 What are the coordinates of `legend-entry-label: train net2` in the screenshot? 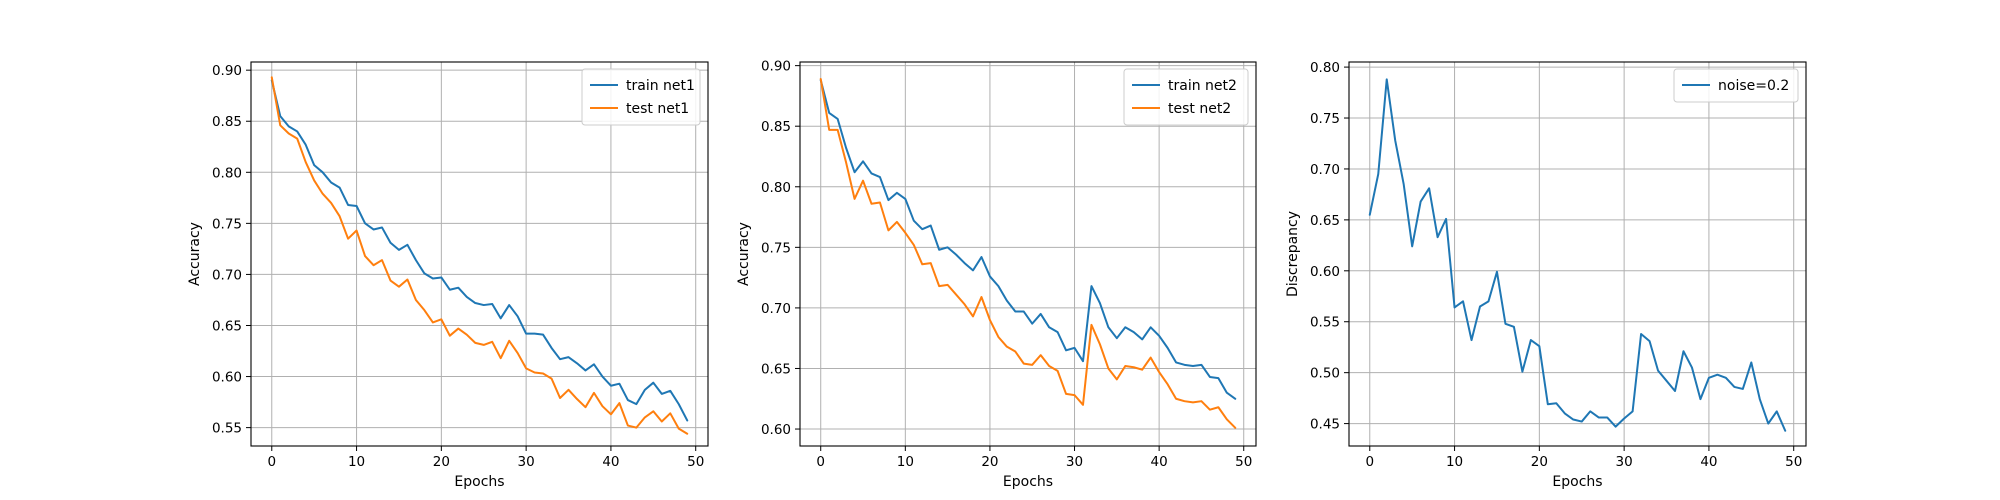 It's located at (1202, 86).